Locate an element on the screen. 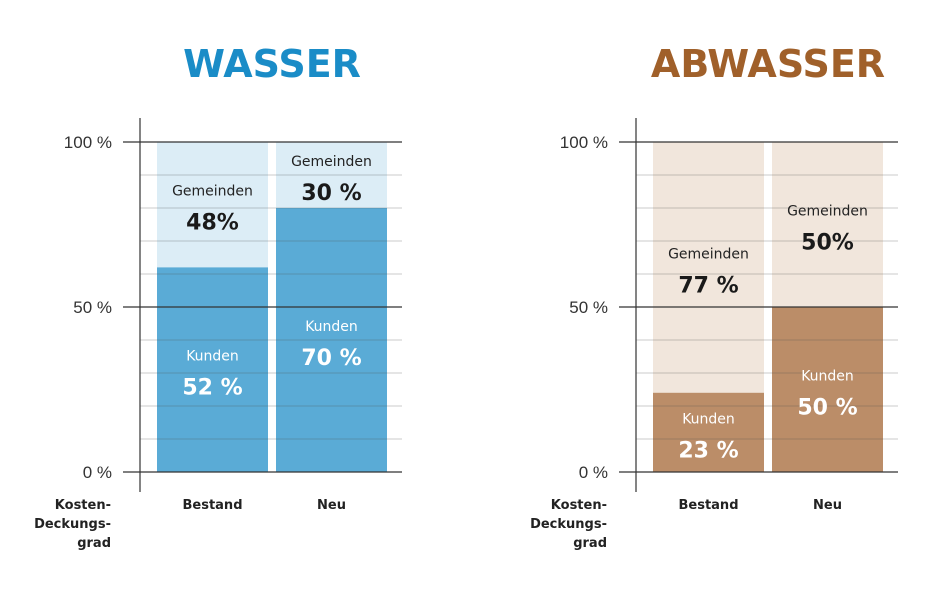 This screenshot has width=945, height=599. chart-title: ABWASSER is located at coordinates (768, 64).